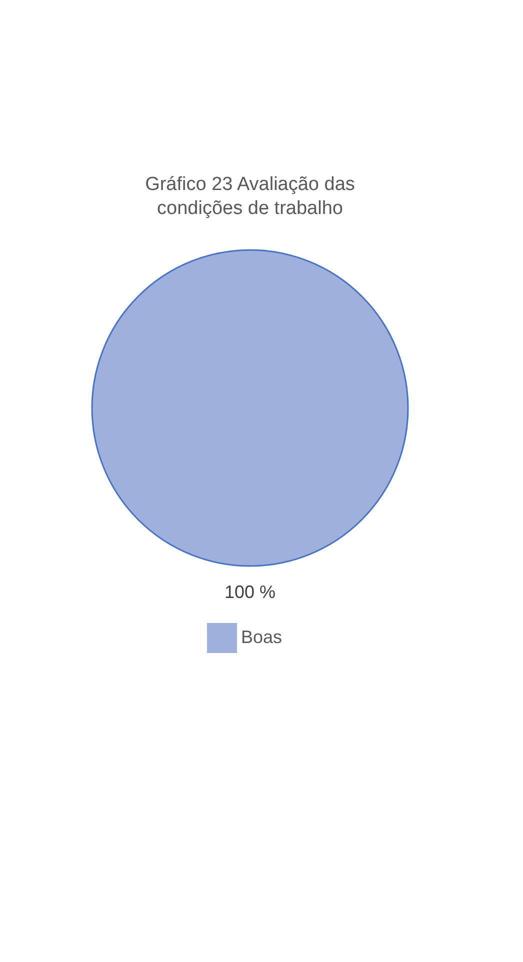  Describe the element at coordinates (261, 637) in the screenshot. I see `legend-label: Boas` at that location.